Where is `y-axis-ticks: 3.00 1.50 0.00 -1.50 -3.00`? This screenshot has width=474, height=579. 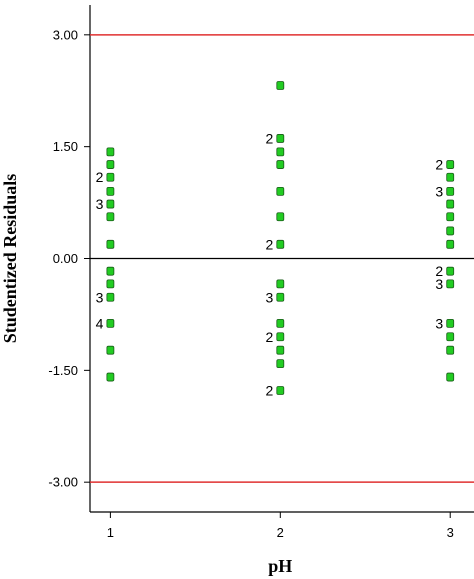
y-axis-ticks: 3.00 1.50 0.00 -1.50 -3.00 is located at coordinates (69, 258).